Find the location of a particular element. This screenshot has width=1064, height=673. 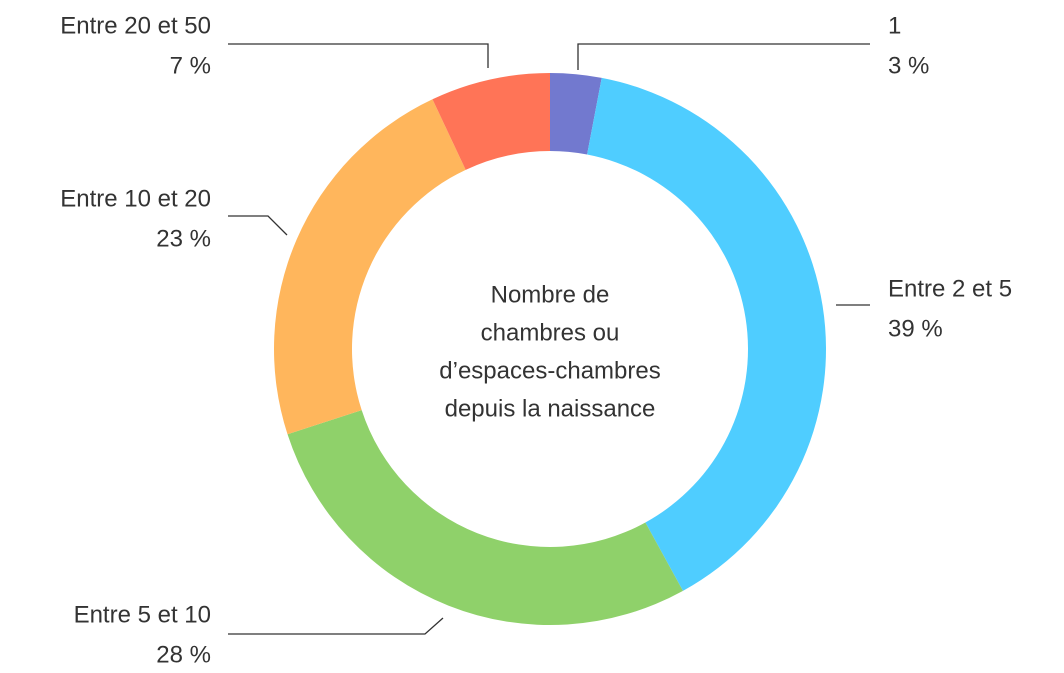

slice-label: Entre 2 et 5 is located at coordinates (950, 288).